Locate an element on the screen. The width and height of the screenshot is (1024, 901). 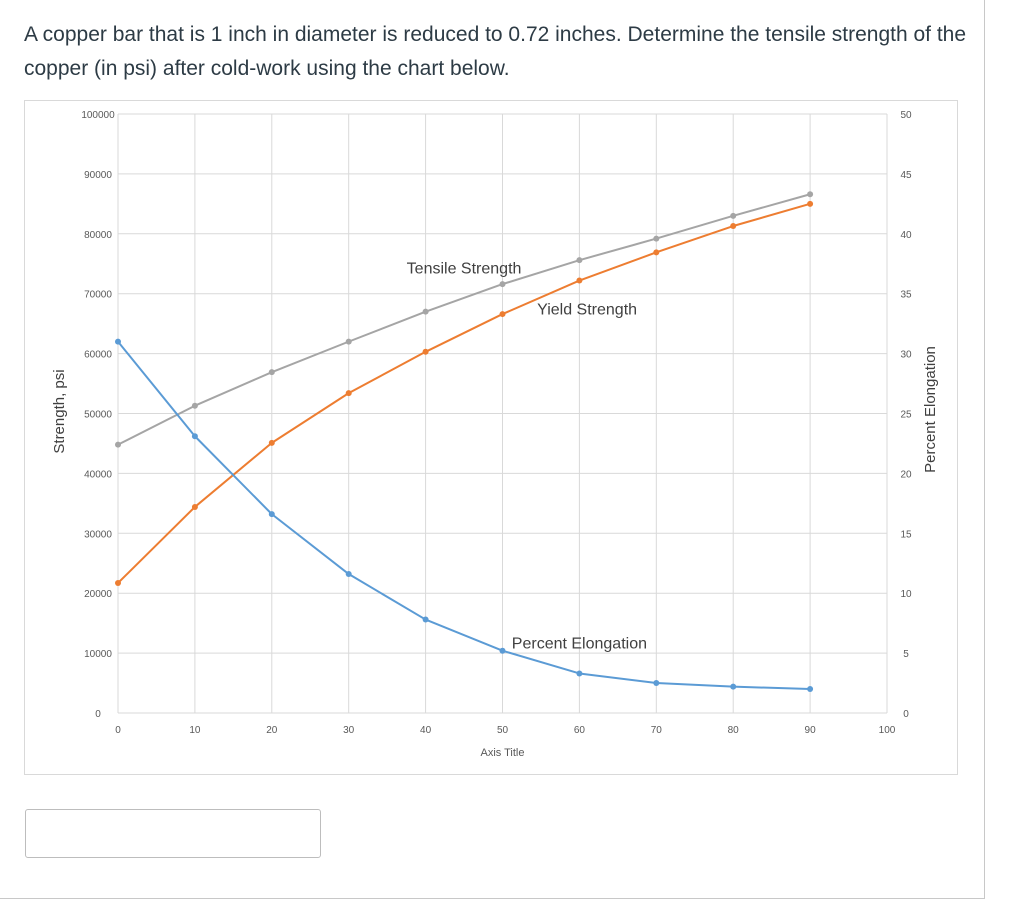
y-tick-label: 70000 is located at coordinates (98, 295).